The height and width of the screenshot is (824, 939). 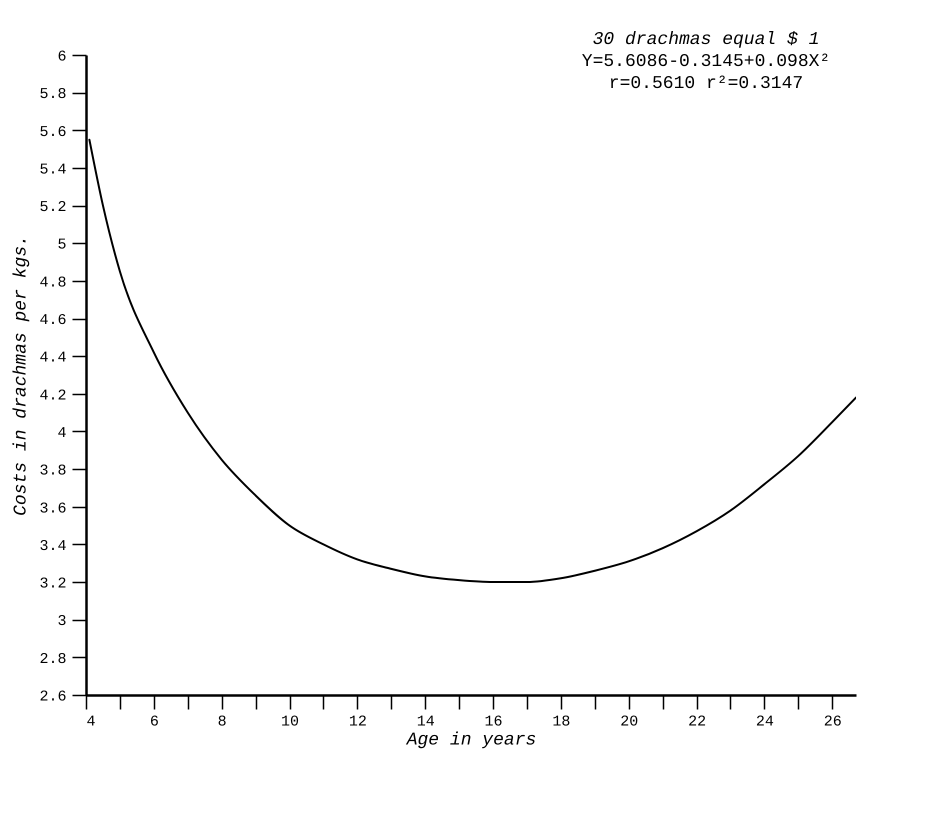 I want to click on annotation: Y=5.6086-0.3145+0.098X², so click(x=706, y=62).